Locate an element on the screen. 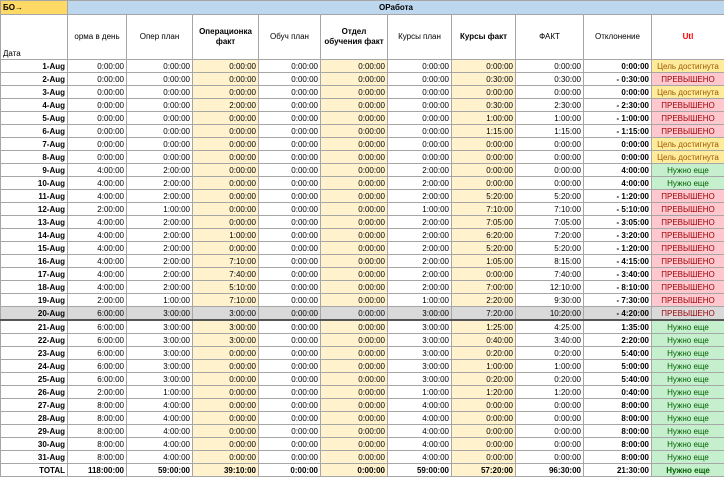 Image resolution: width=724 pixels, height=494 pixels. date-cell: 23-Aug is located at coordinates (34, 353).